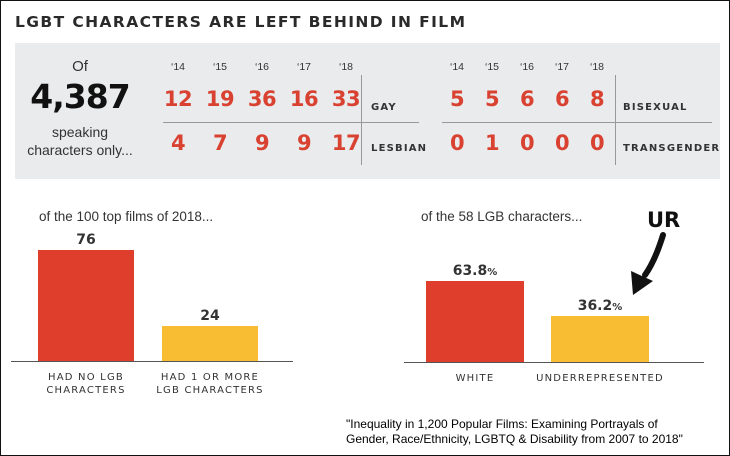  Describe the element at coordinates (210, 377) in the screenshot. I see `chart-1-category-line: HAD 1 OR MORE` at that location.